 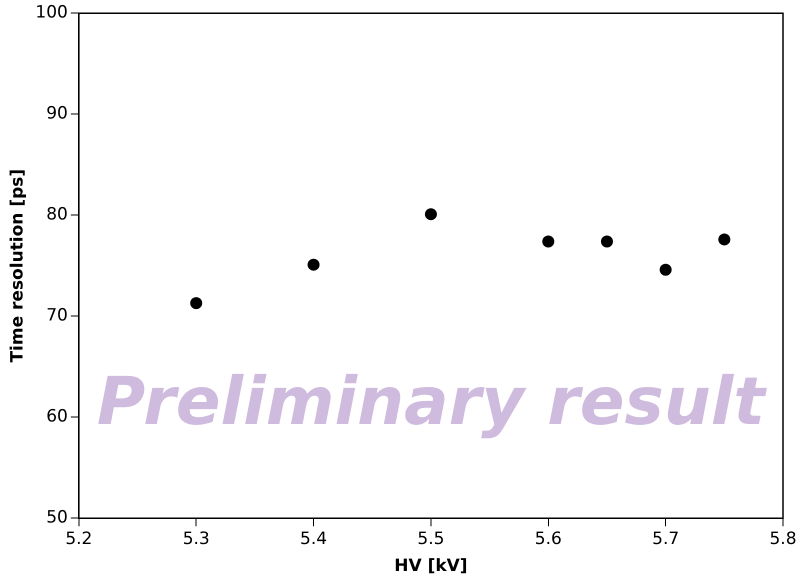 I want to click on y-tick-label: 60, so click(x=57, y=416).